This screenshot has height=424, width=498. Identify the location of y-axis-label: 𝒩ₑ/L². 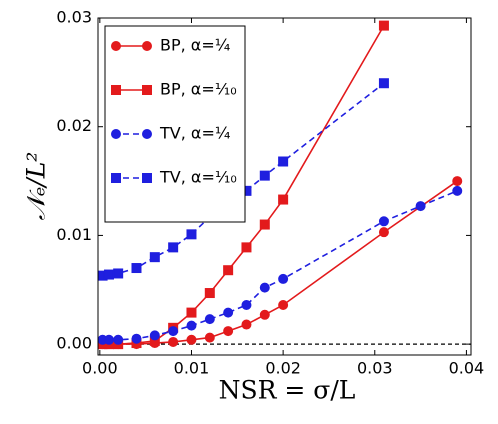
(36, 186).